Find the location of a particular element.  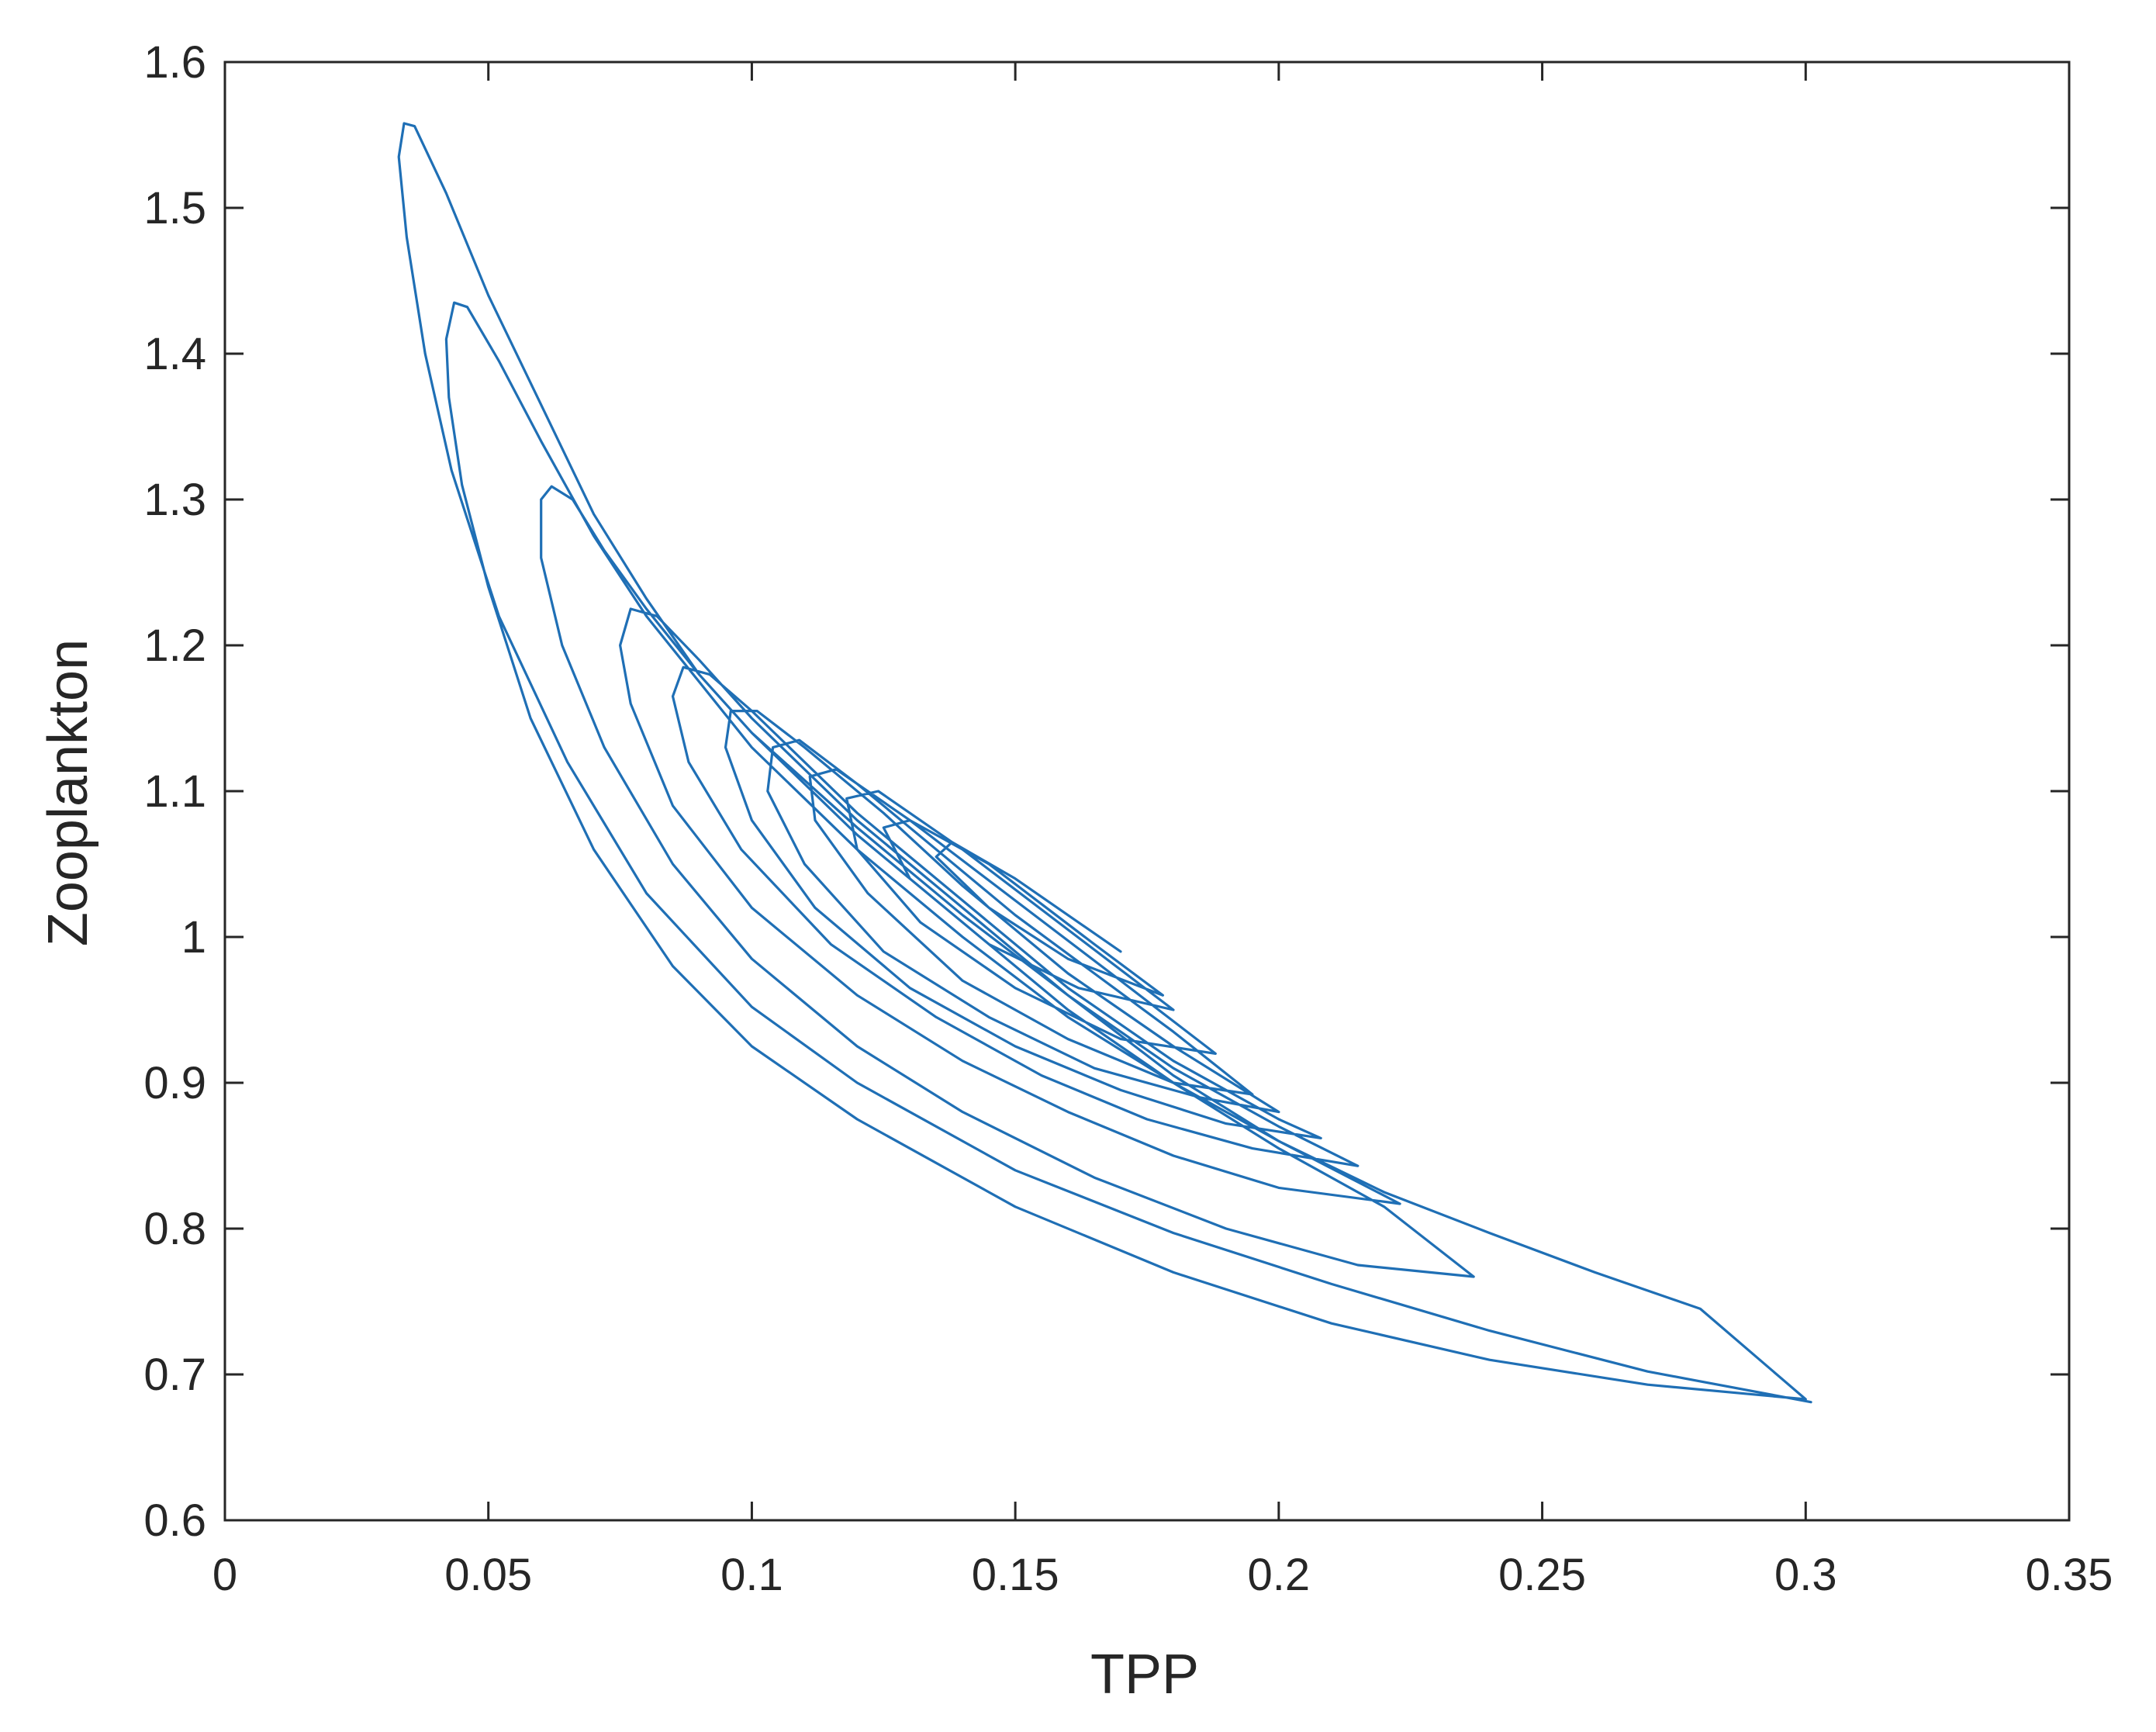

y-tick-label: 1.3 is located at coordinates (174, 500).